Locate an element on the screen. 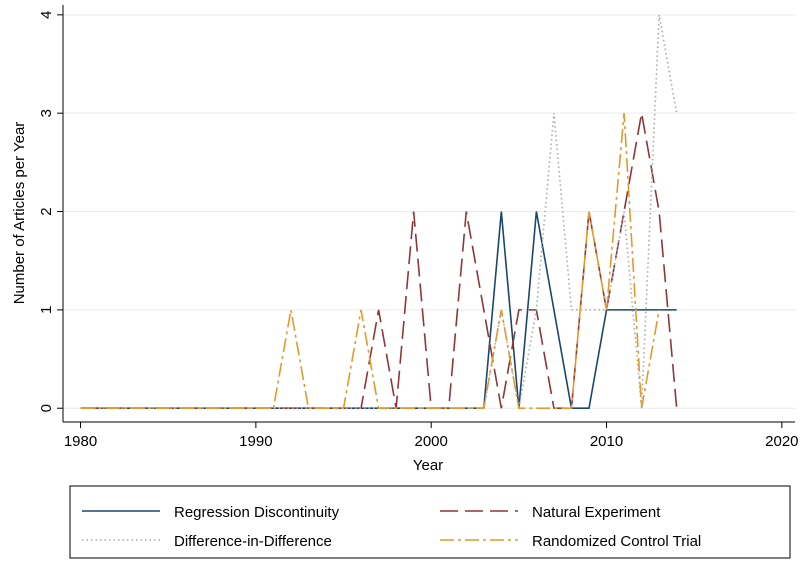 This screenshot has height=566, width=804. legend-label: Natural Experiment is located at coordinates (596, 512).